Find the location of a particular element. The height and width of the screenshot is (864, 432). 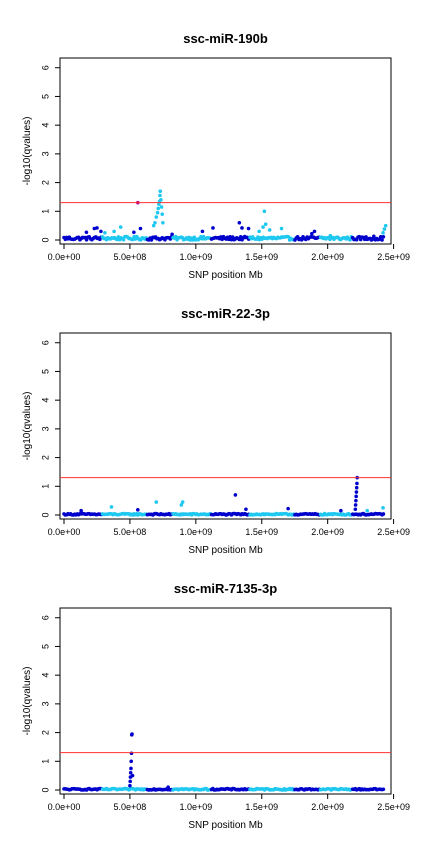

chart-title: ssc-miR-22-3p is located at coordinates (225, 313).